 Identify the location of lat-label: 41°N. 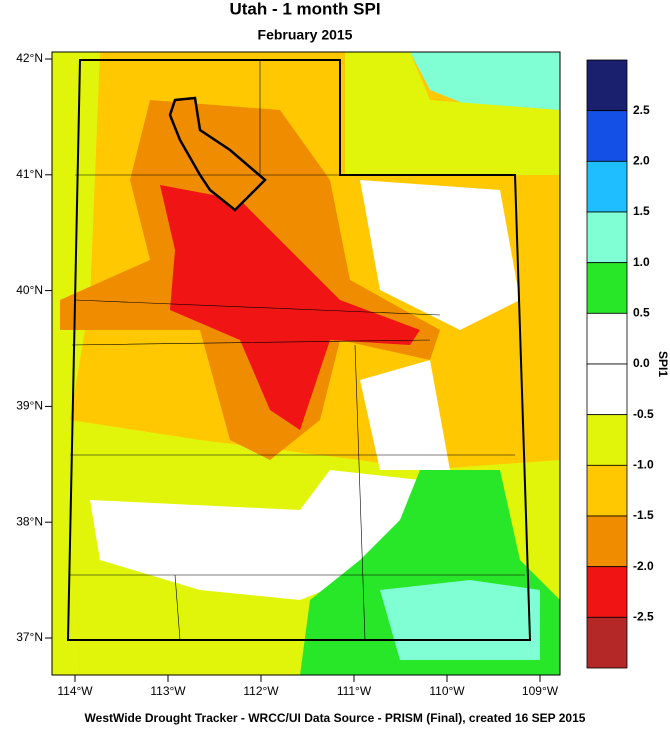
(29, 174).